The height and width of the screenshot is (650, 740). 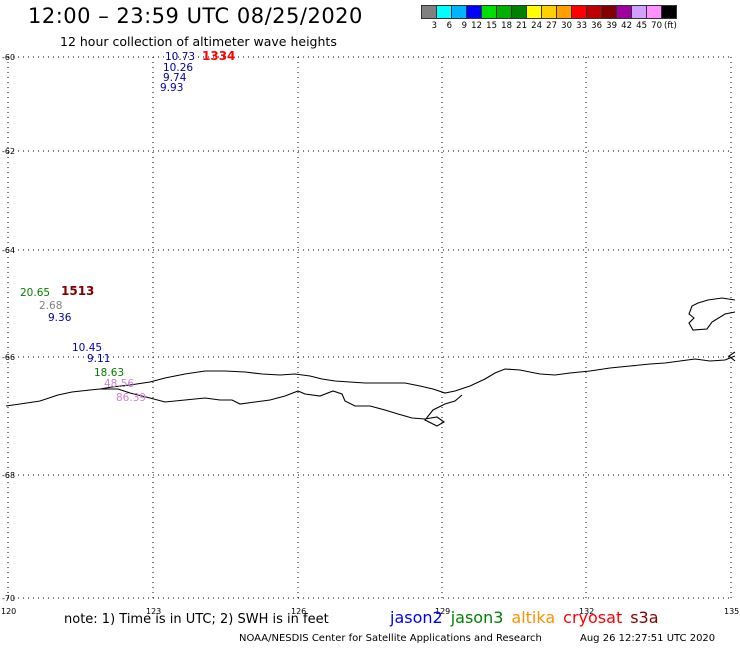 I want to click on legend-tick-label: 6, so click(x=449, y=26).